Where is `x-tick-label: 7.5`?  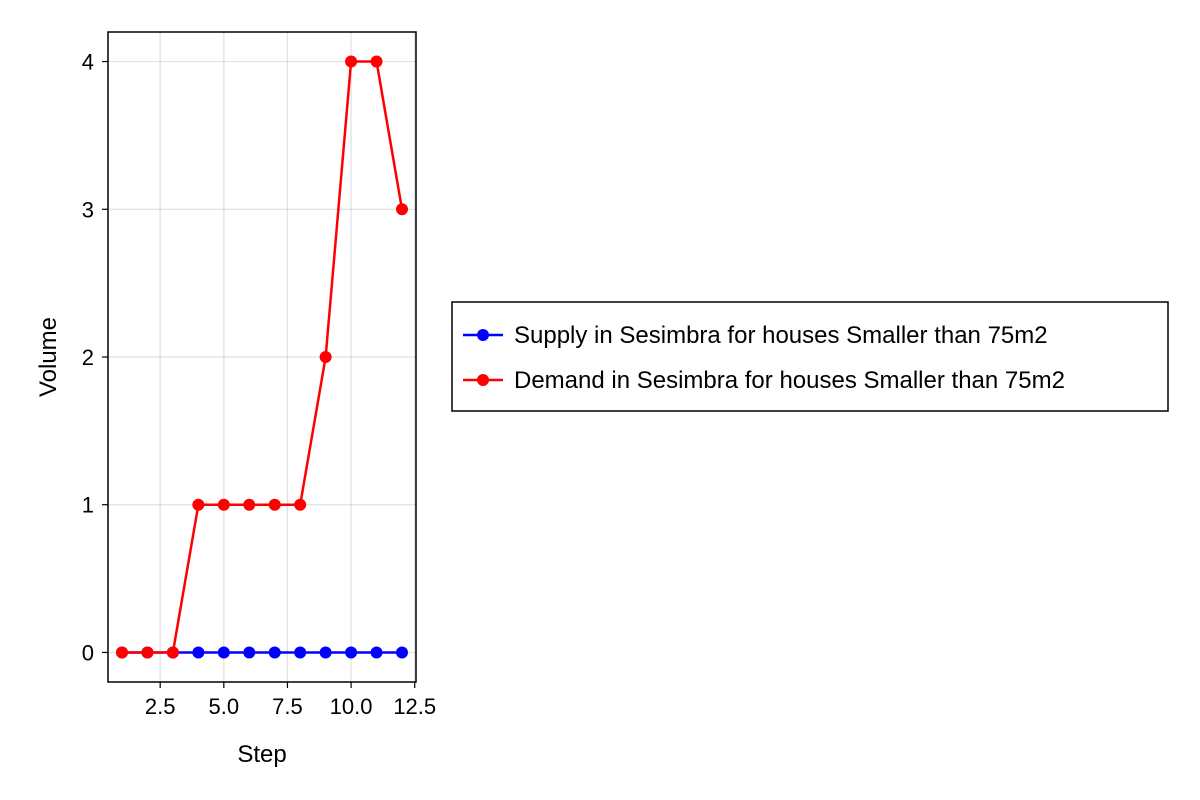 x-tick-label: 7.5 is located at coordinates (287, 706).